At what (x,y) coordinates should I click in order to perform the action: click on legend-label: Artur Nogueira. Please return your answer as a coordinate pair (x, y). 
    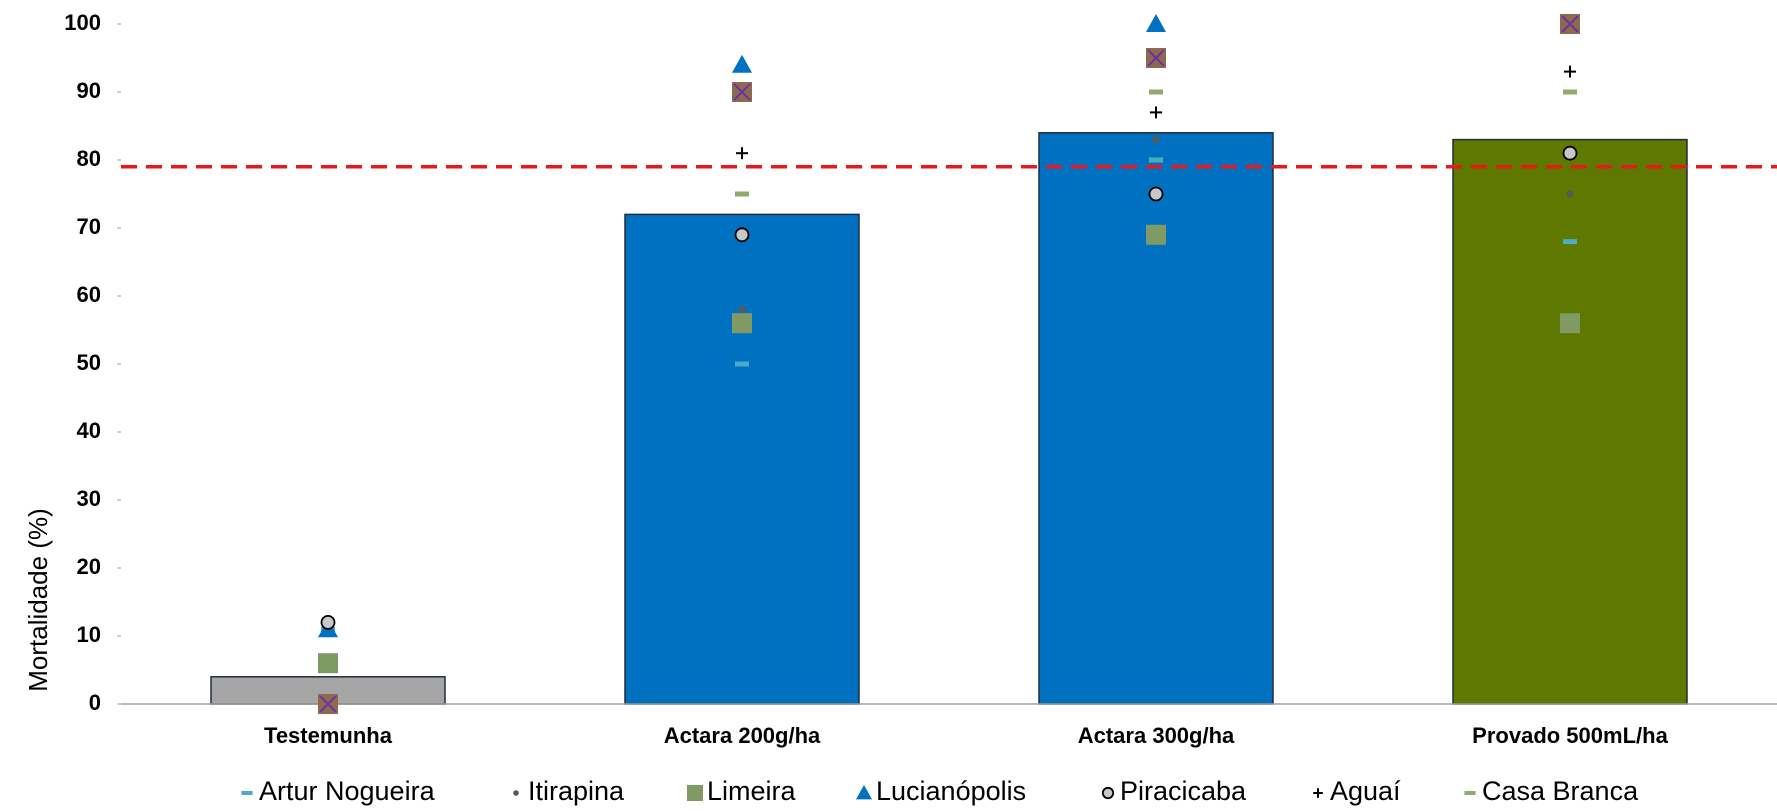
    Looking at the image, I should click on (347, 791).